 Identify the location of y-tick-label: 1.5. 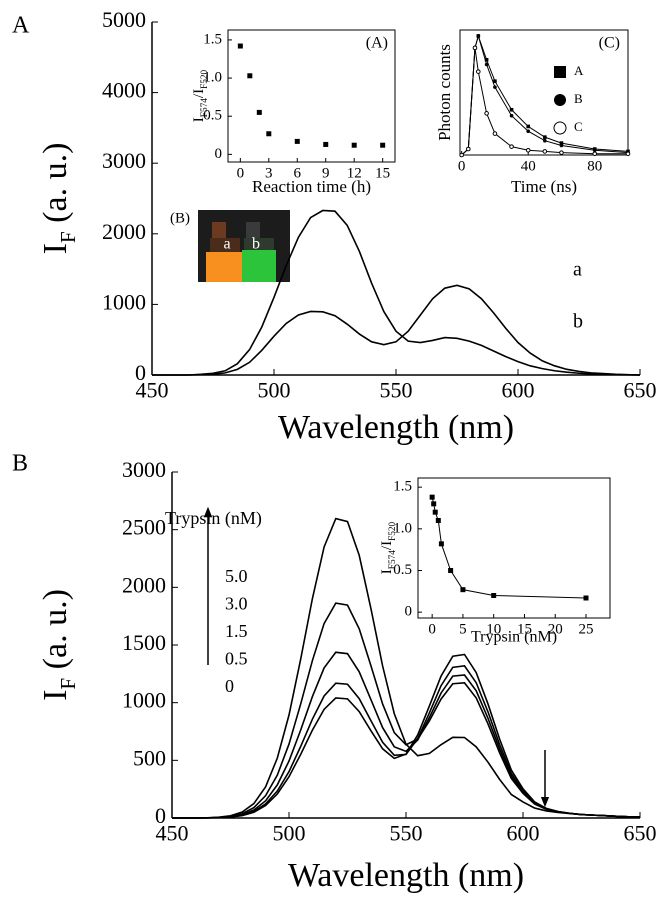
(212, 39).